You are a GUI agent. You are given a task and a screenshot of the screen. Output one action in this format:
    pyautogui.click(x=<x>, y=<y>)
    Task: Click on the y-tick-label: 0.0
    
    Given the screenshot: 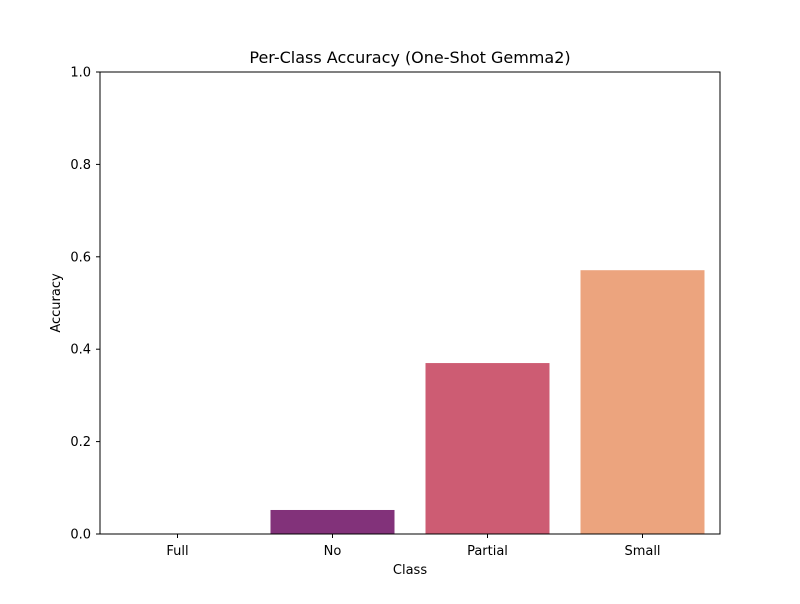 What is the action you would take?
    pyautogui.click(x=80, y=535)
    